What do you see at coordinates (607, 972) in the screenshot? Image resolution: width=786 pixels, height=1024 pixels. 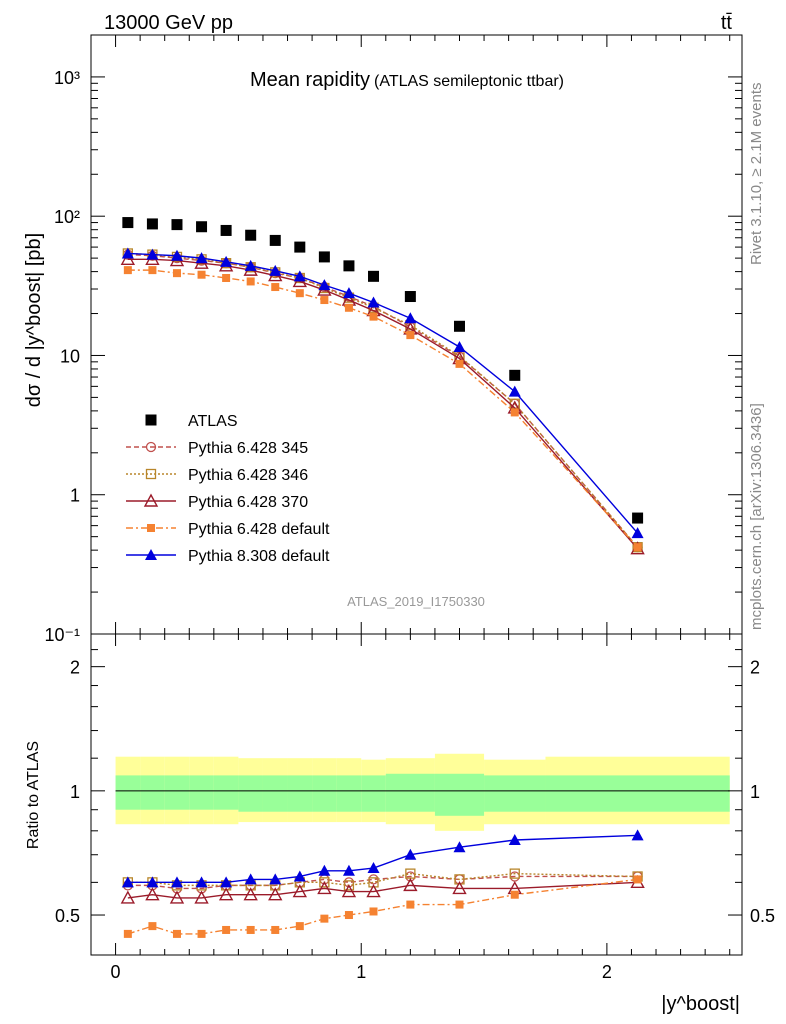 I see `x-tick-label: 2` at bounding box center [607, 972].